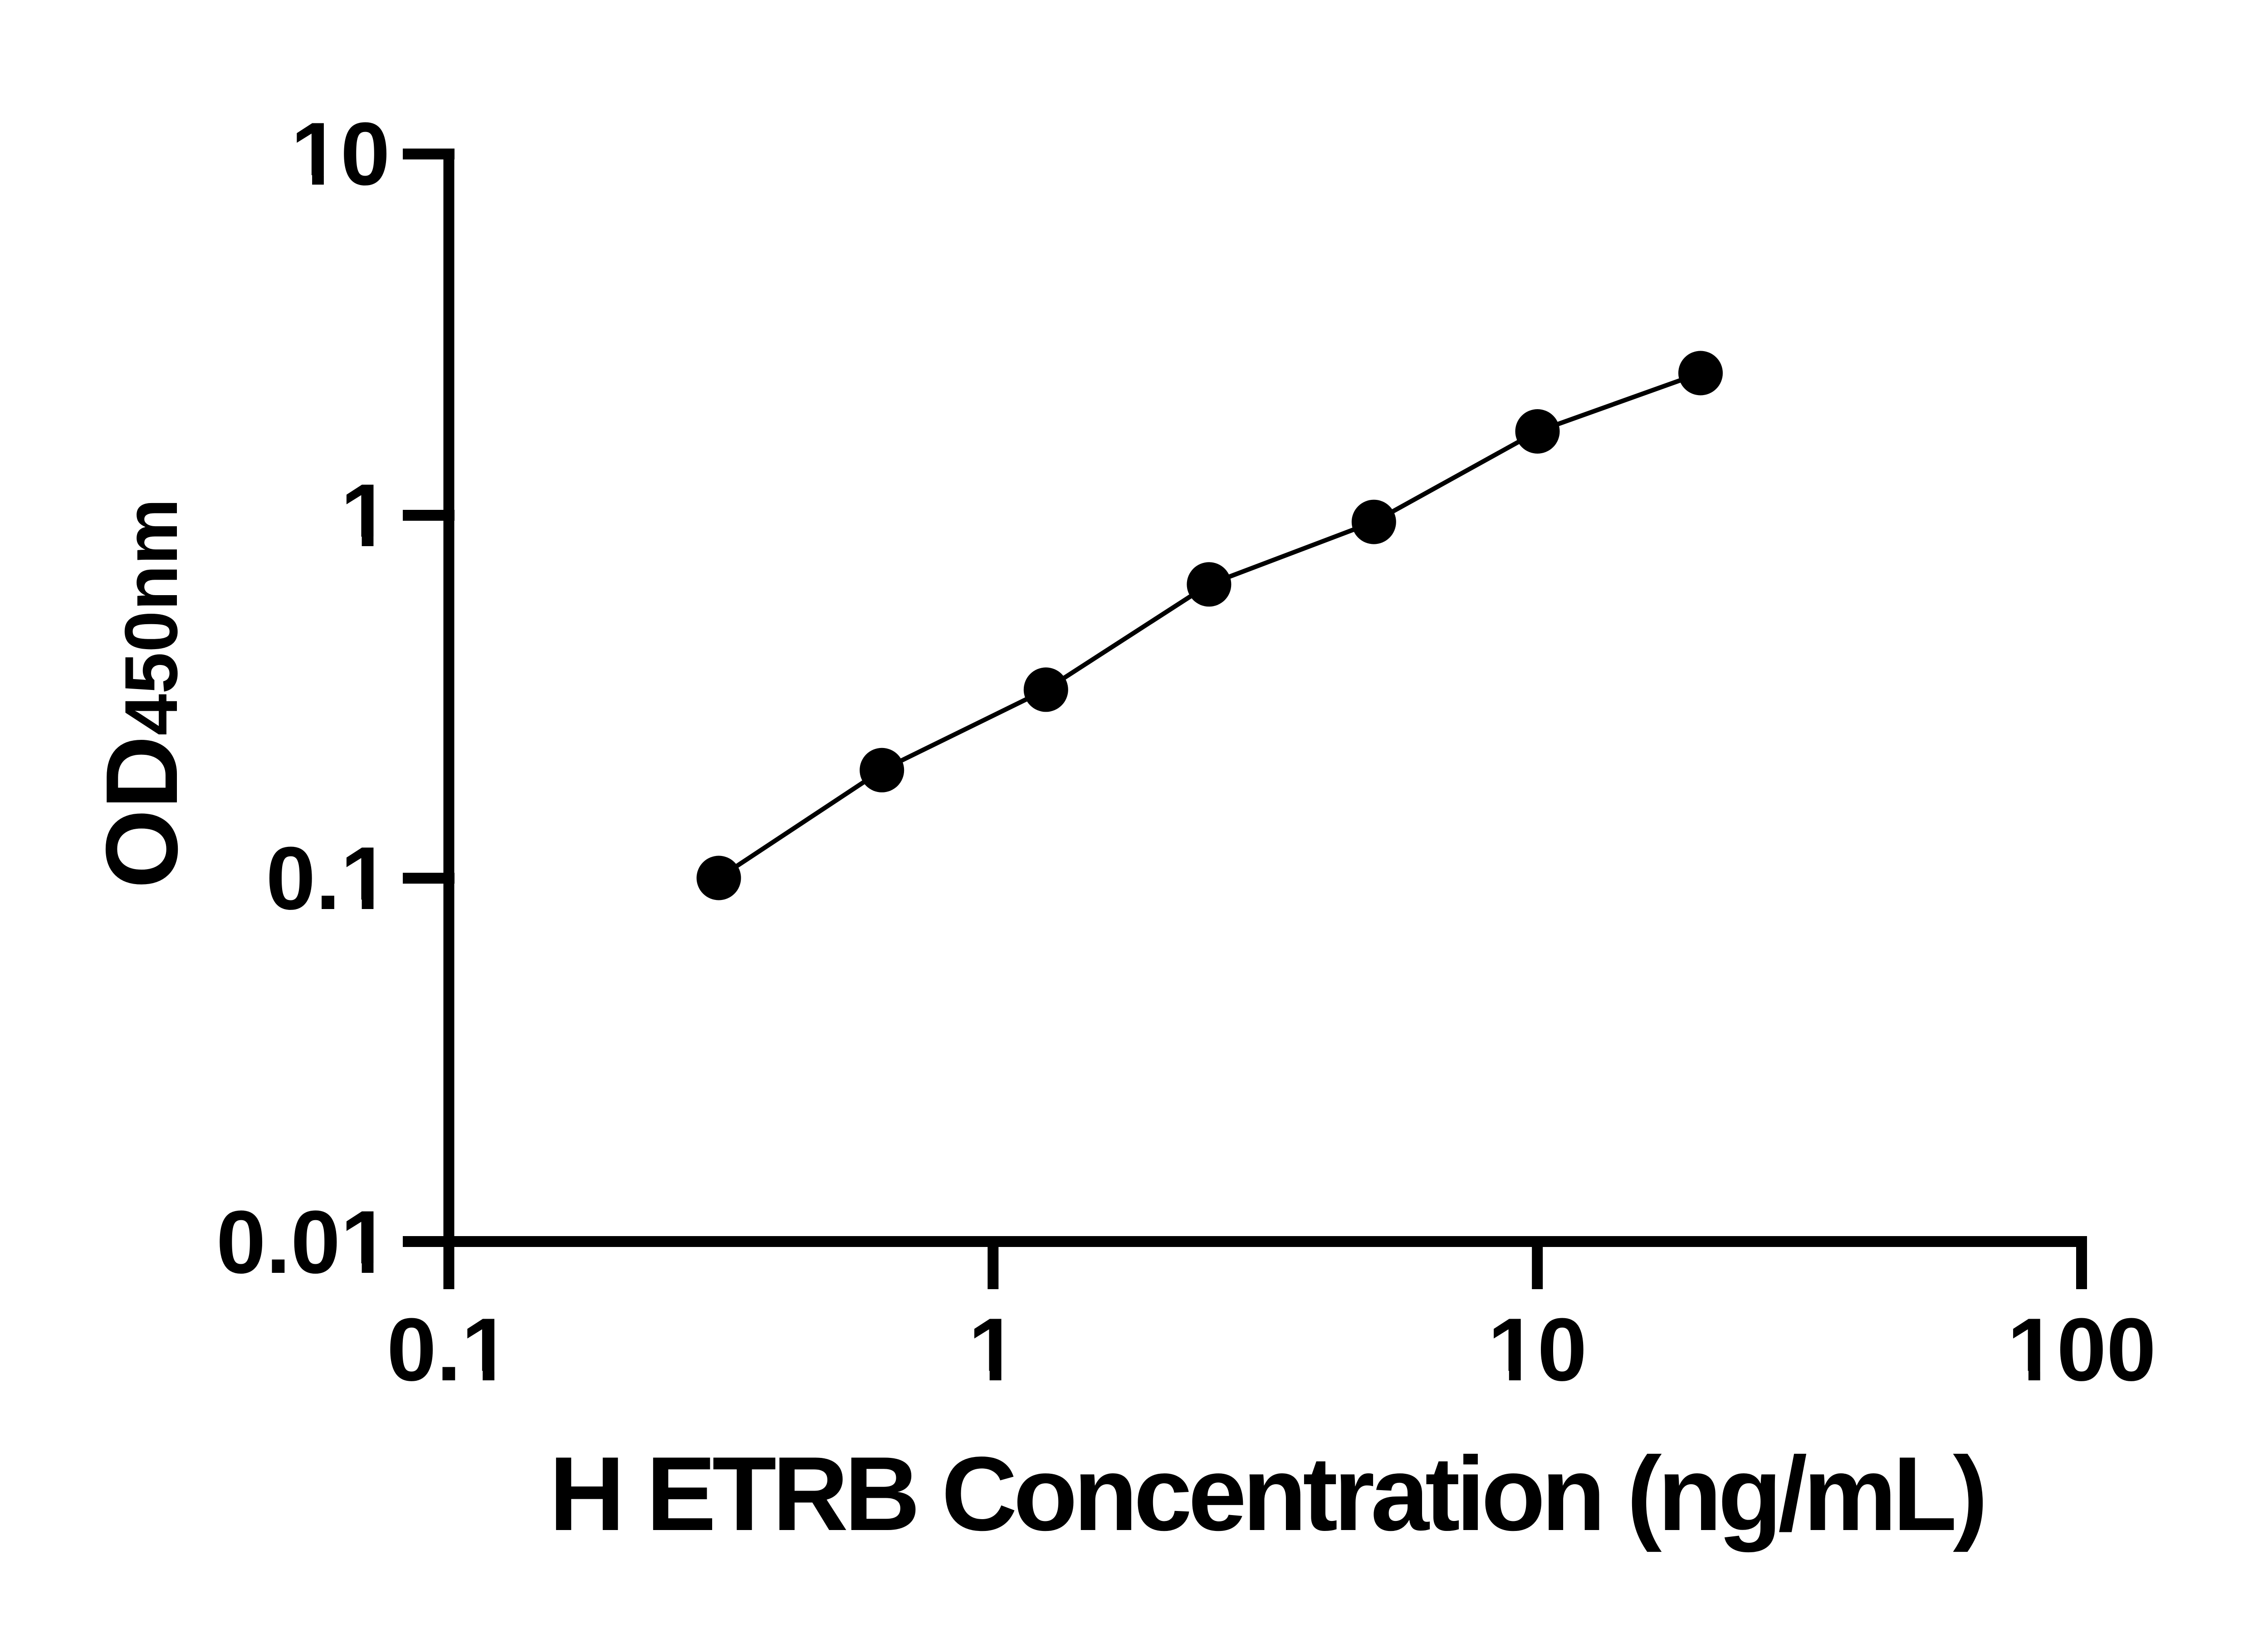  I want to click on svg-text: 100, so click(2081, 1349).